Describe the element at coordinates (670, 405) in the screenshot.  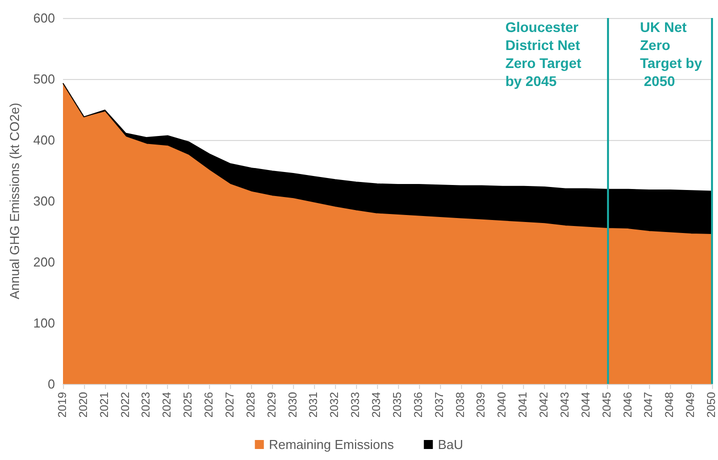
I see `x-tick-label: 2048` at that location.